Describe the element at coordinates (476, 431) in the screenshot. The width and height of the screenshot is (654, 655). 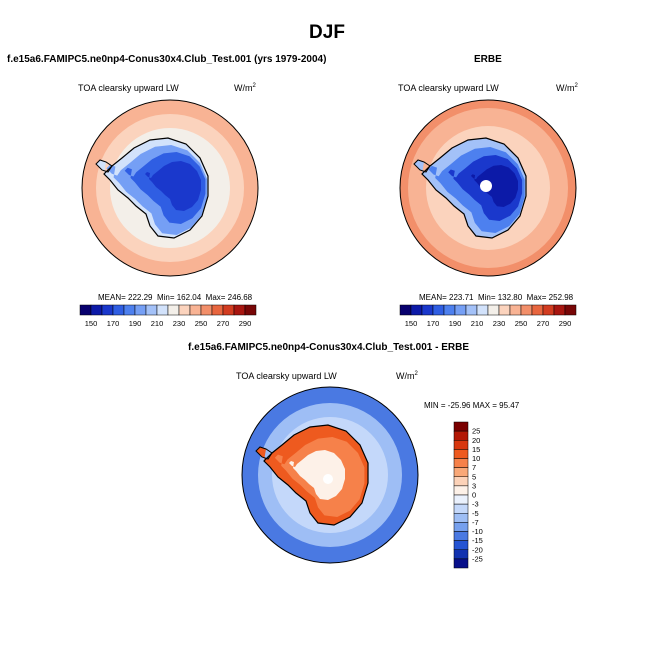
I see `colorbar-tick-label: 25` at that location.